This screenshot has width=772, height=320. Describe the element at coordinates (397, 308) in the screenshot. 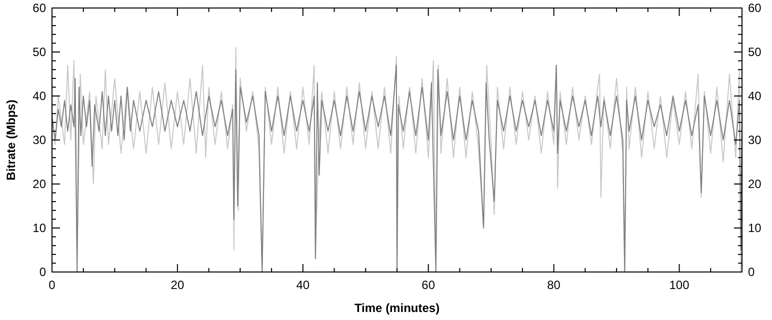

I see `x-axis-title: Time (minutes)` at that location.